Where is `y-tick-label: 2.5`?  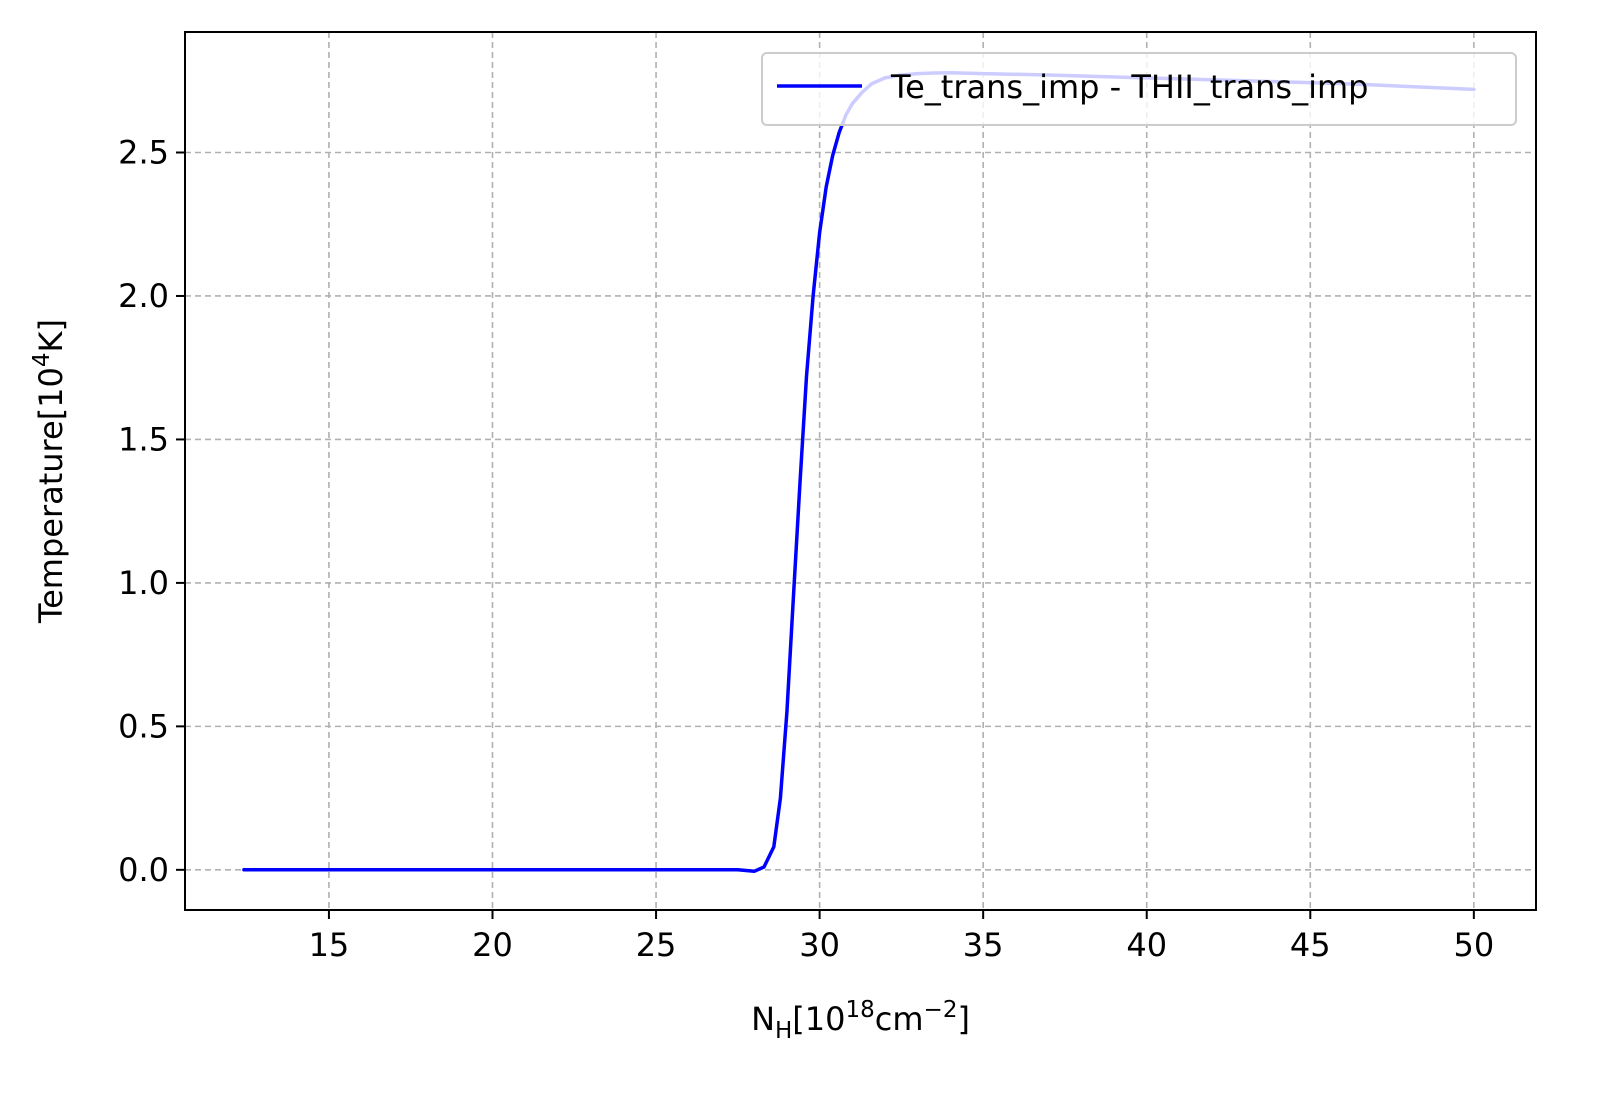 y-tick-label: 2.5 is located at coordinates (143, 153).